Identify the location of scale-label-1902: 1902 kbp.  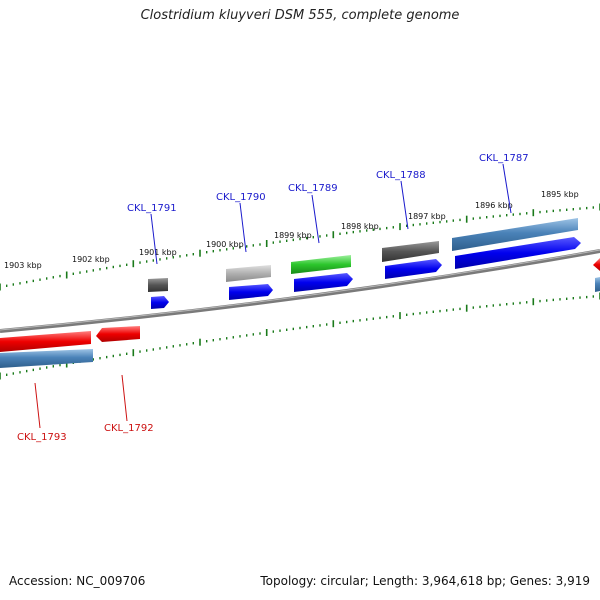
(91, 259).